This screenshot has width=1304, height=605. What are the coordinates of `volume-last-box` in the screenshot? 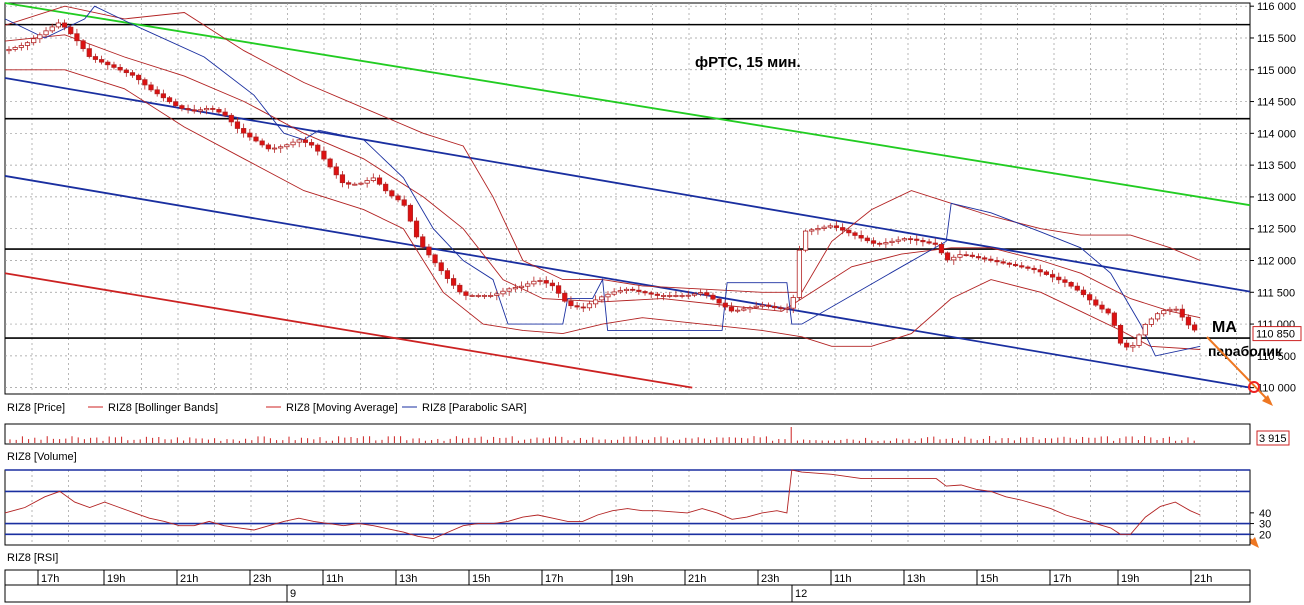 It's located at (1273, 438).